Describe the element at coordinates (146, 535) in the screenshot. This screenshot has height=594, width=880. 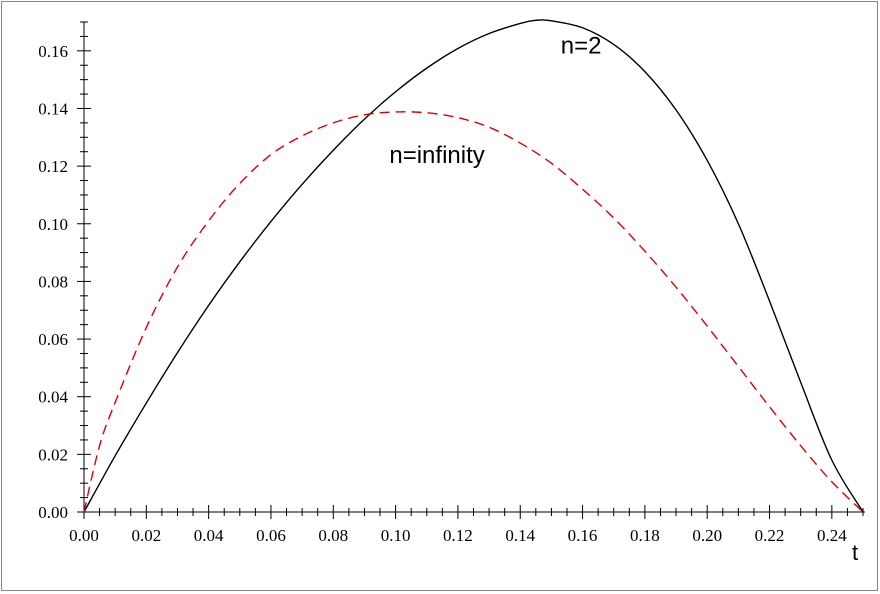
I see `x-tick-label: 0.02` at that location.